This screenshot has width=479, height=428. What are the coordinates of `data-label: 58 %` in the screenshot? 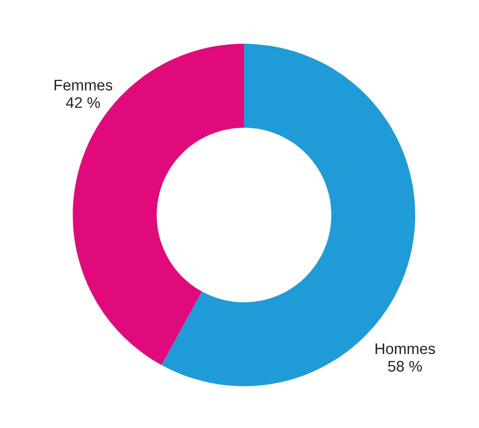 It's located at (405, 366).